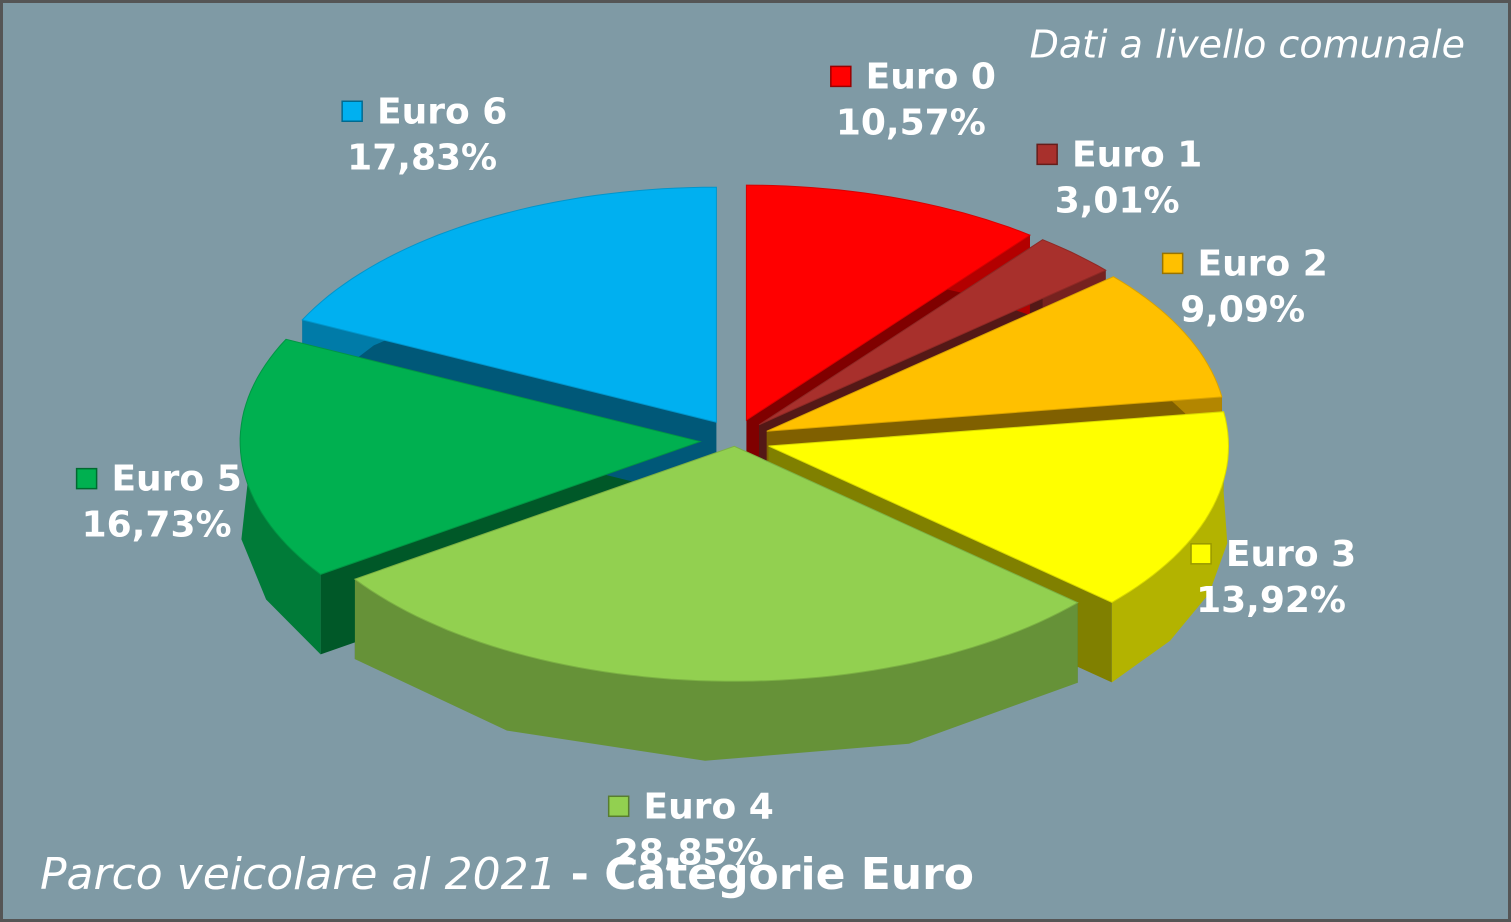  What do you see at coordinates (1262, 263) in the screenshot?
I see `category-label: Euro 2` at bounding box center [1262, 263].